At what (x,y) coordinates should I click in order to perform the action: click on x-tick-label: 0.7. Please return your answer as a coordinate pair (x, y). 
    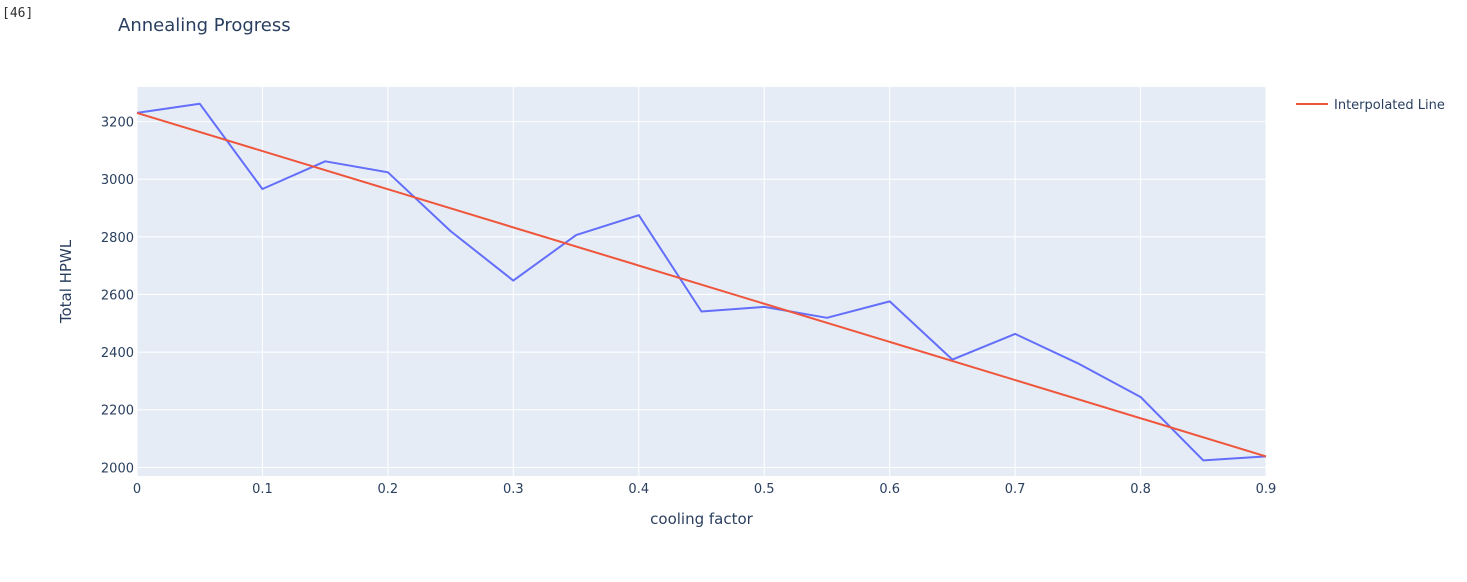
    Looking at the image, I should click on (1015, 489).